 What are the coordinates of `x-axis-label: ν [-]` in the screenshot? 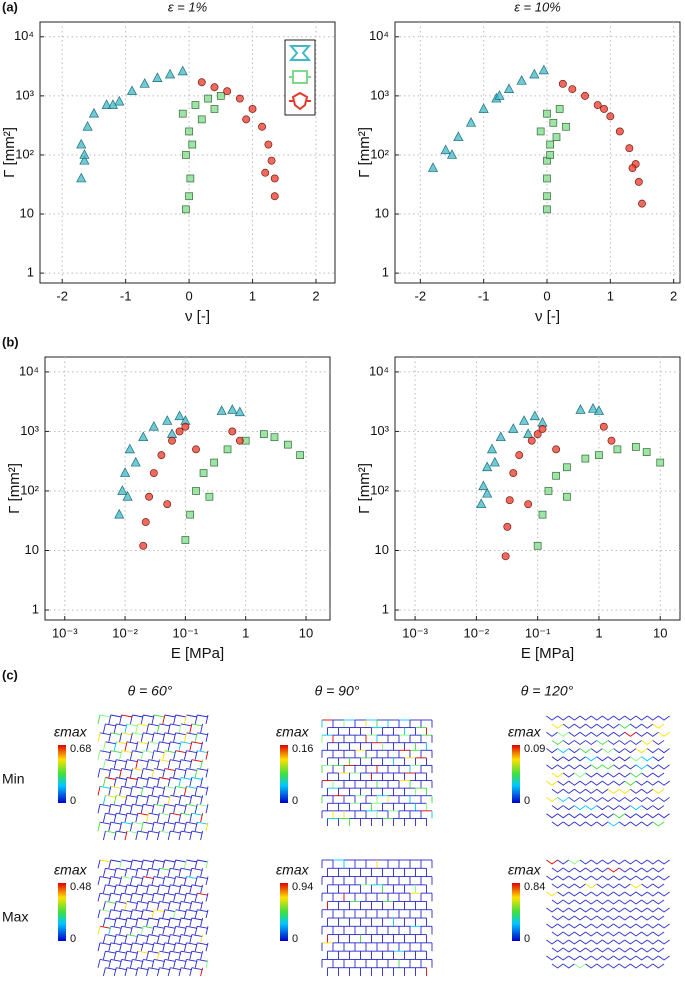 It's located at (197, 316).